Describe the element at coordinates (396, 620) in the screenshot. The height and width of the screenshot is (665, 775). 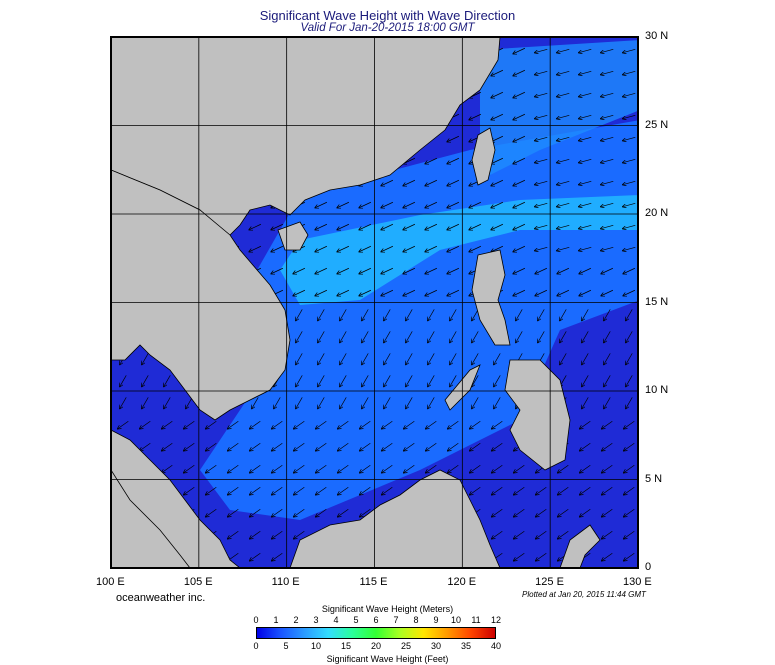
I see `colorbar-meters-tick: 7` at that location.